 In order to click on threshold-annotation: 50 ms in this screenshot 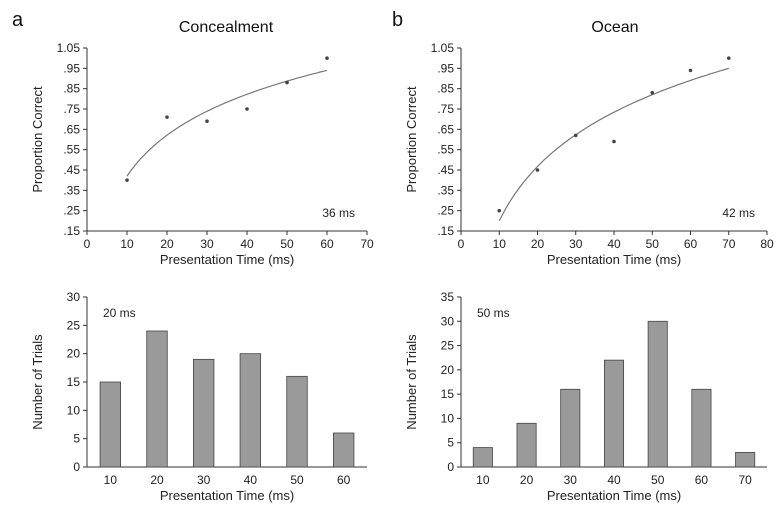, I will do `click(493, 313)`.